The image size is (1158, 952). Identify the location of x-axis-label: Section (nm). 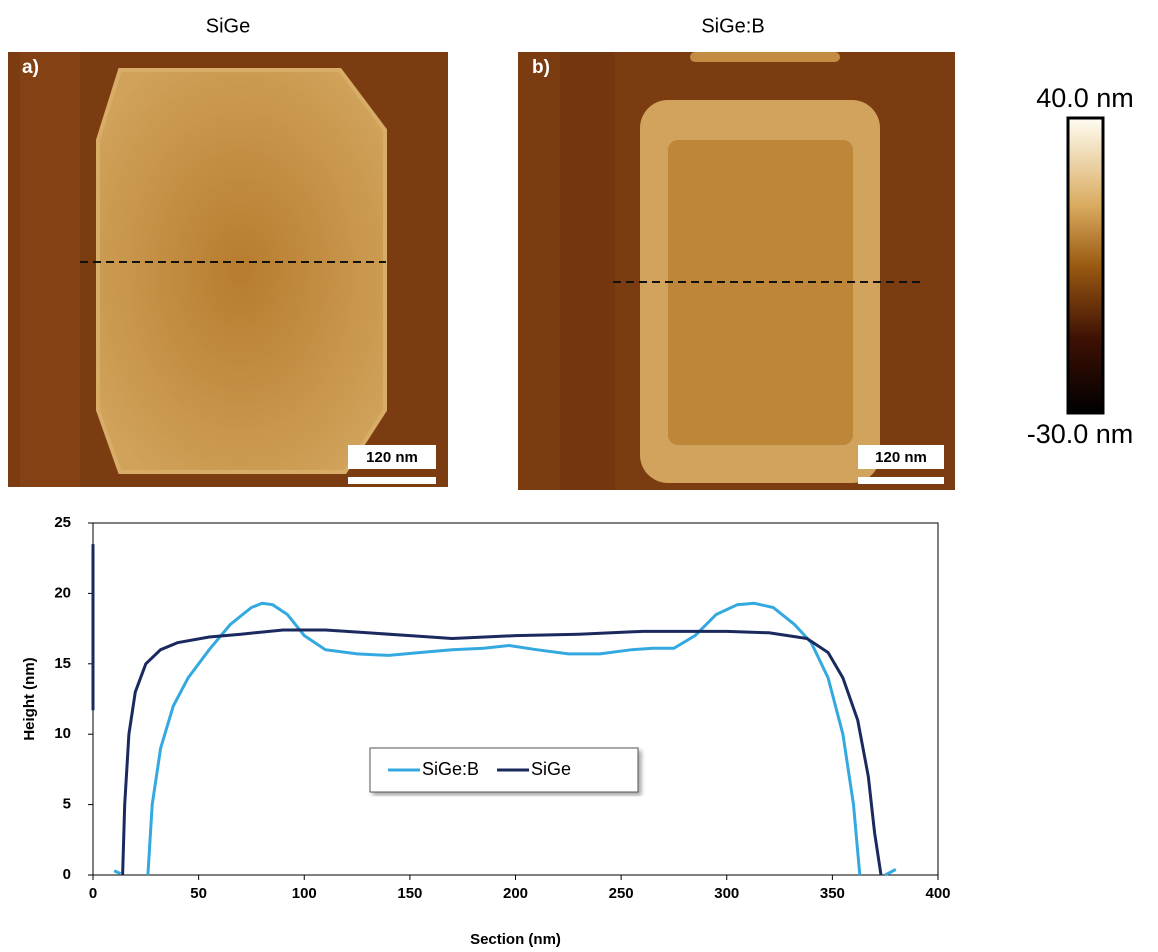
(515, 939).